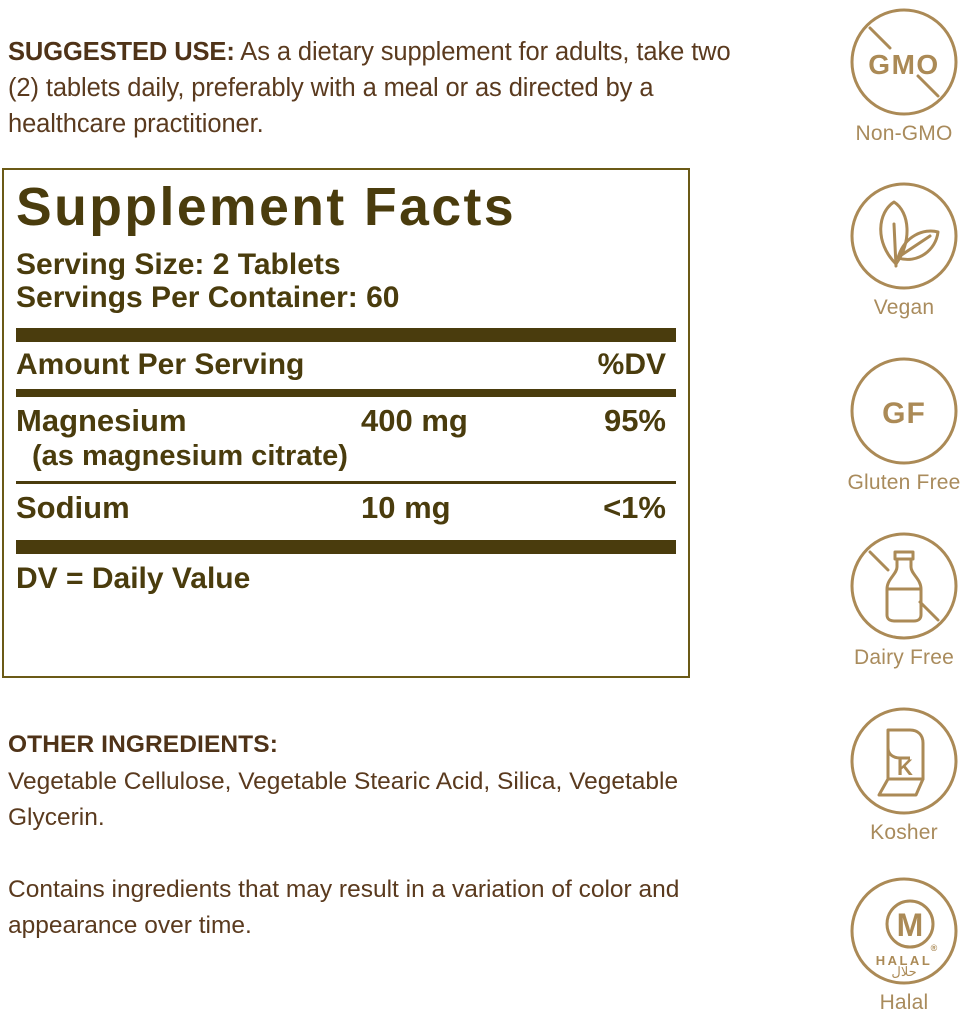  Describe the element at coordinates (346, 335) in the screenshot. I see `table-rule-thick-top` at that location.